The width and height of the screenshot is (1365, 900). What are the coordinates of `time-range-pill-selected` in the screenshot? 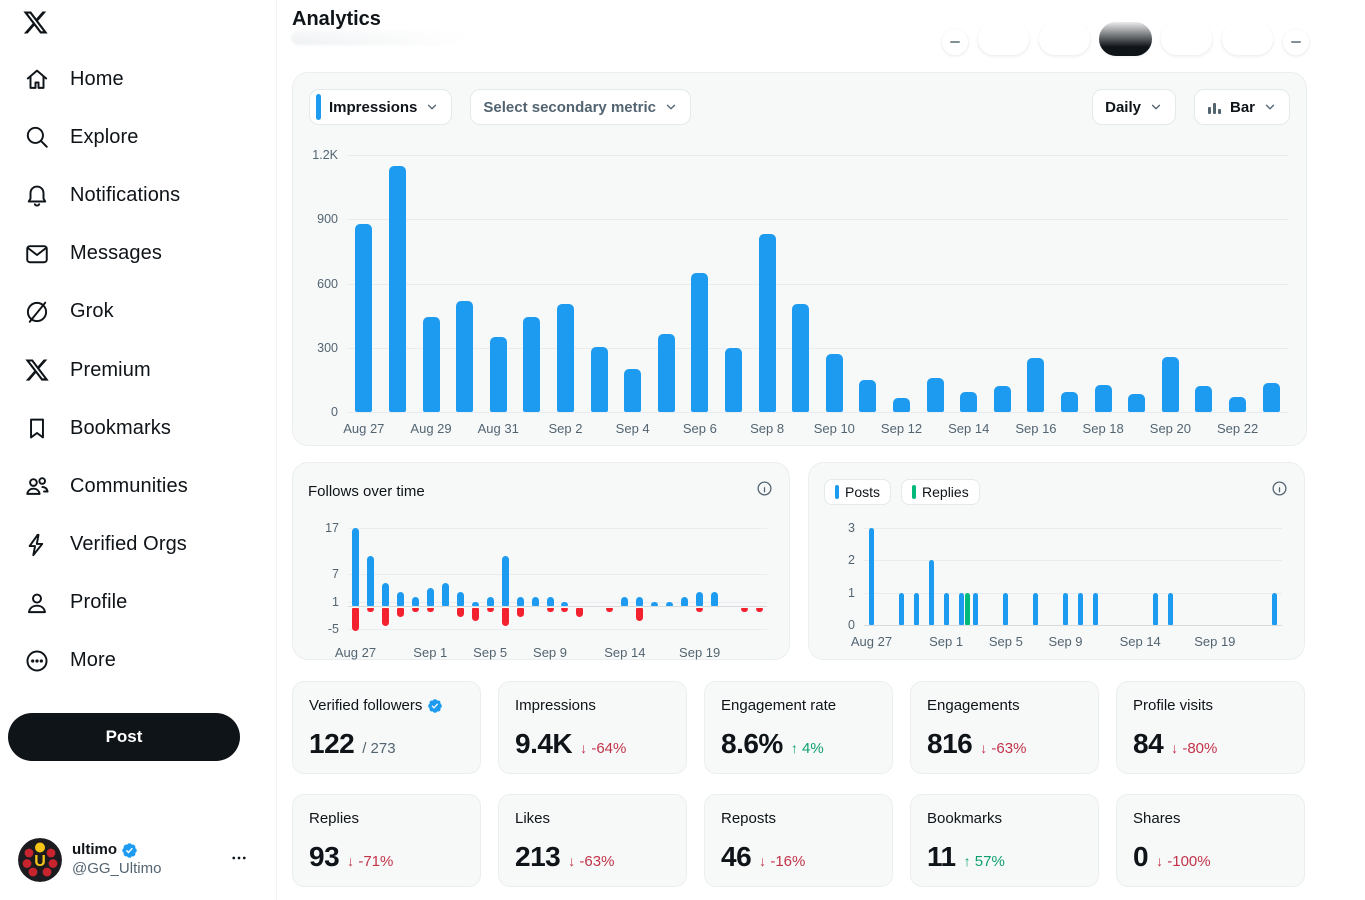 It's located at (1125, 39).